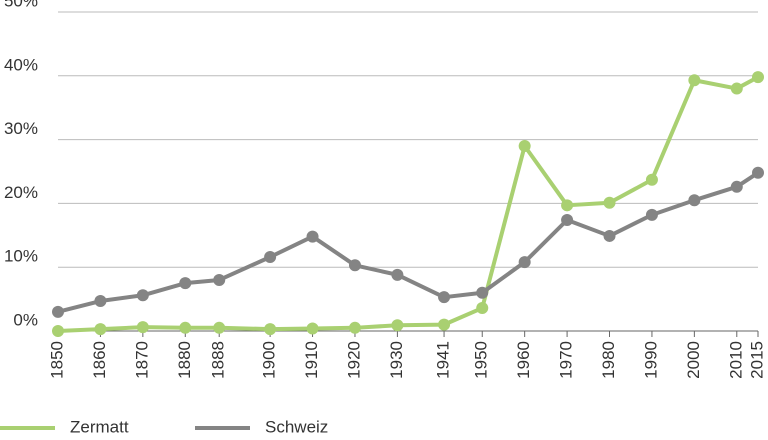  Describe the element at coordinates (21, 256) in the screenshot. I see `y-tick-label: 10%` at that location.